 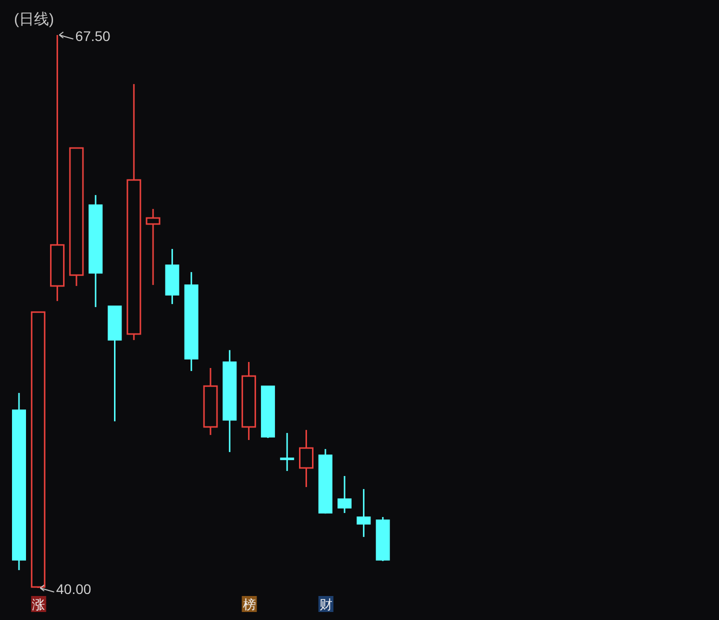 I want to click on text: 财, so click(x=325, y=604).